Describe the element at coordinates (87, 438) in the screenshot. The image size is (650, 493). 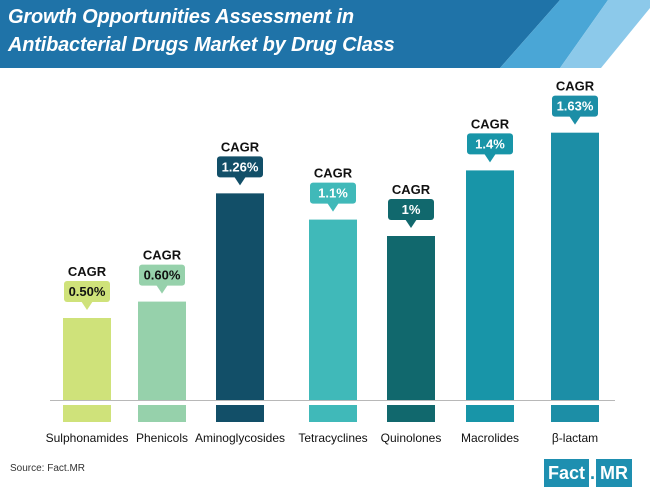
I see `category-label: Sulphonamides` at that location.